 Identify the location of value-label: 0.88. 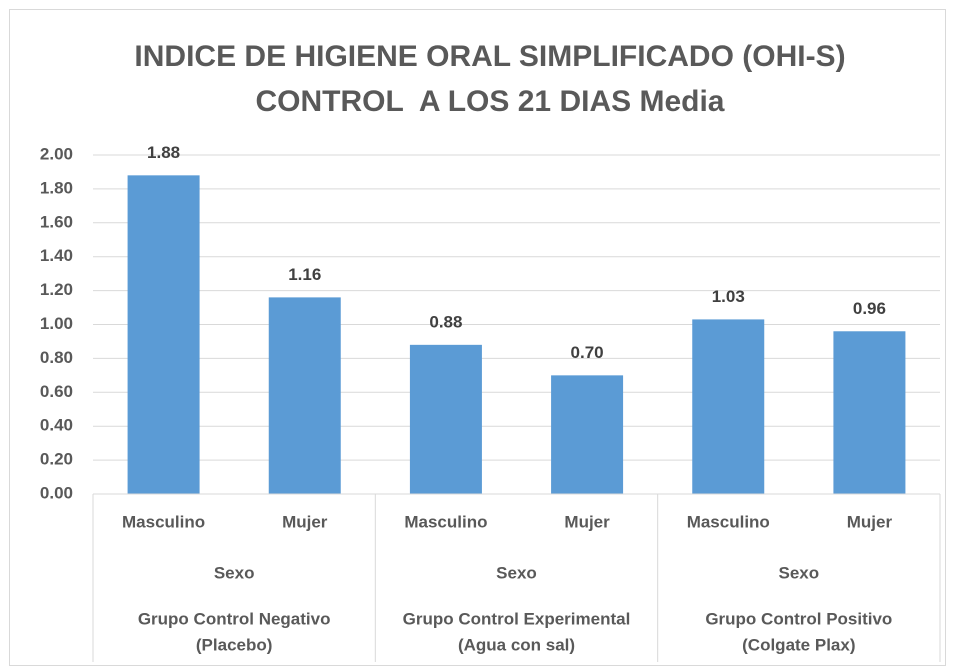
(445, 321).